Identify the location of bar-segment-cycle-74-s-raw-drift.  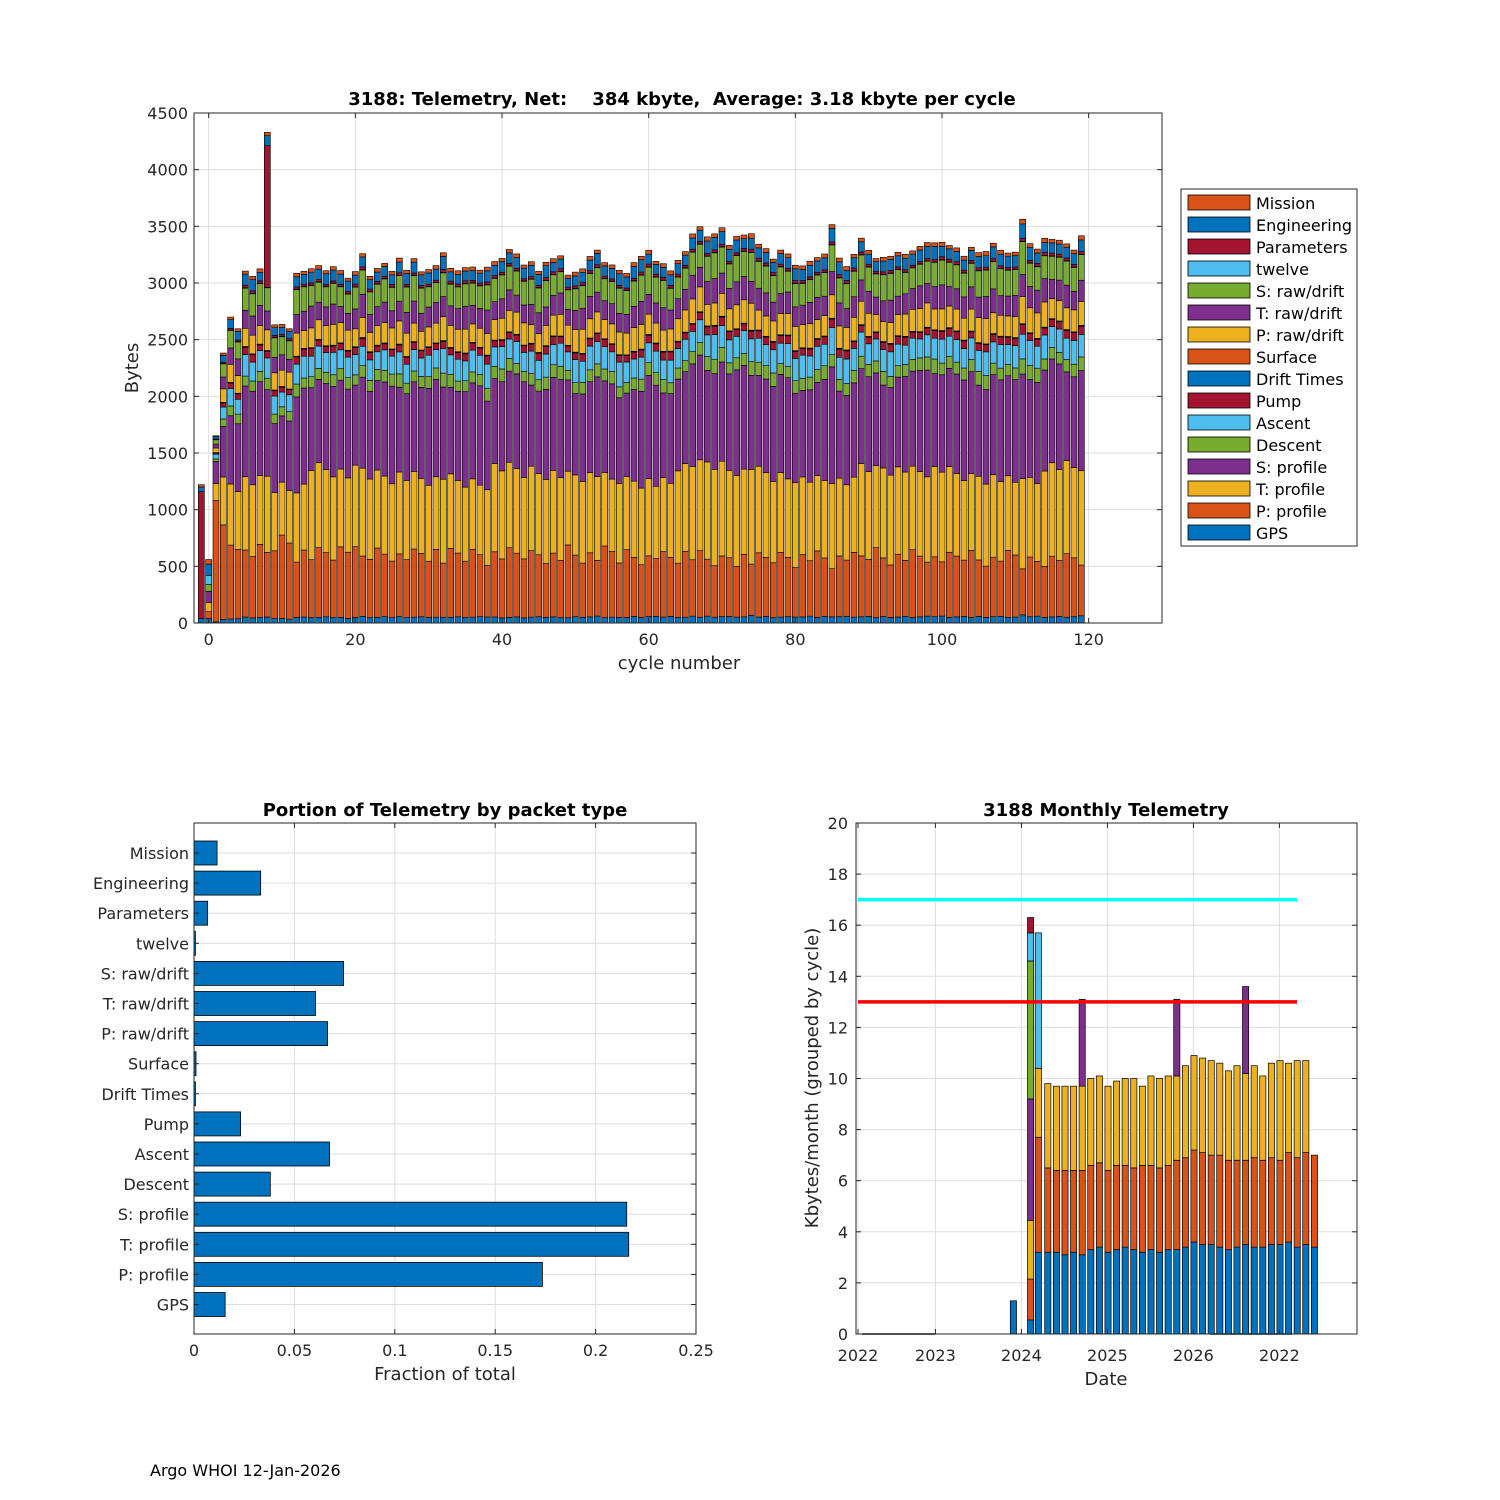
(751, 267).